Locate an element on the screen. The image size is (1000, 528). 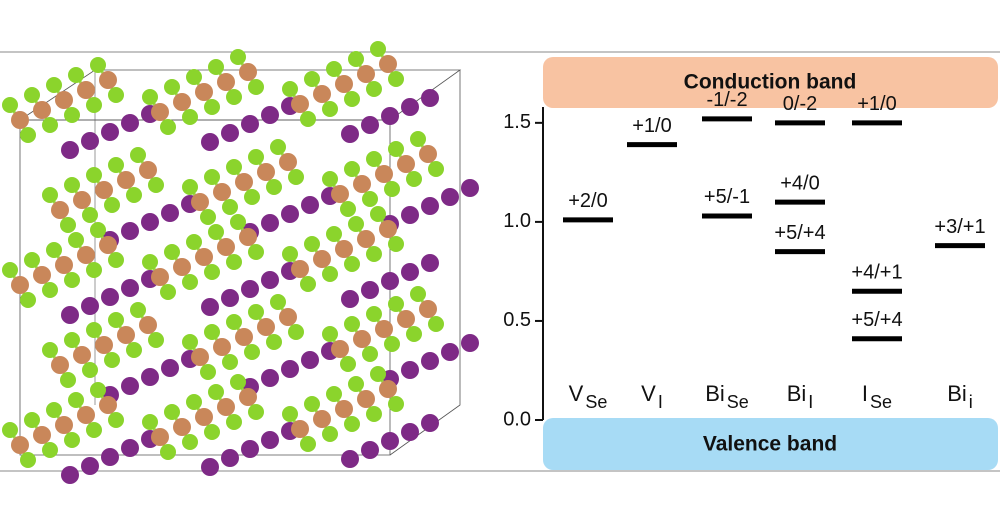
defect-symbol: I is located at coordinates (865, 393).